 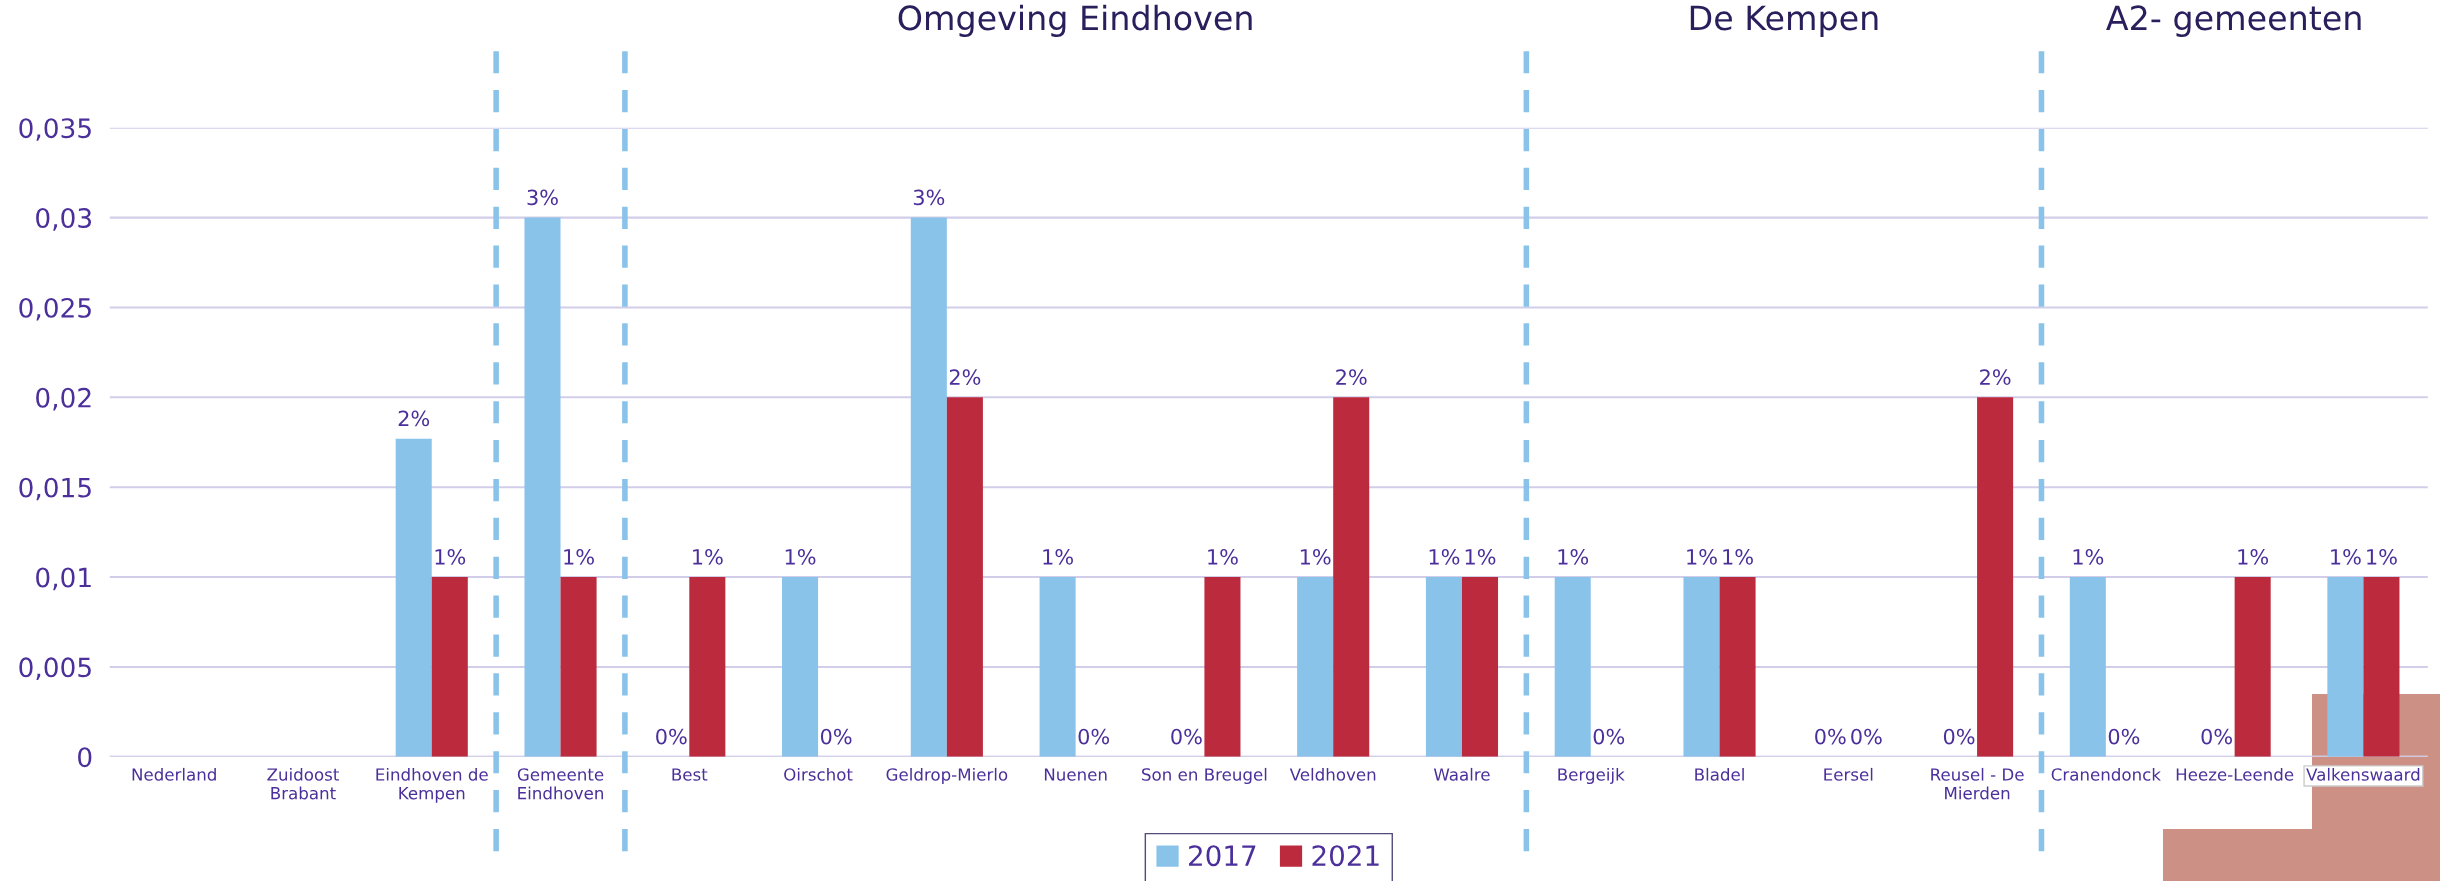 I want to click on x-tick-label: Bladel, so click(x=1719, y=774).